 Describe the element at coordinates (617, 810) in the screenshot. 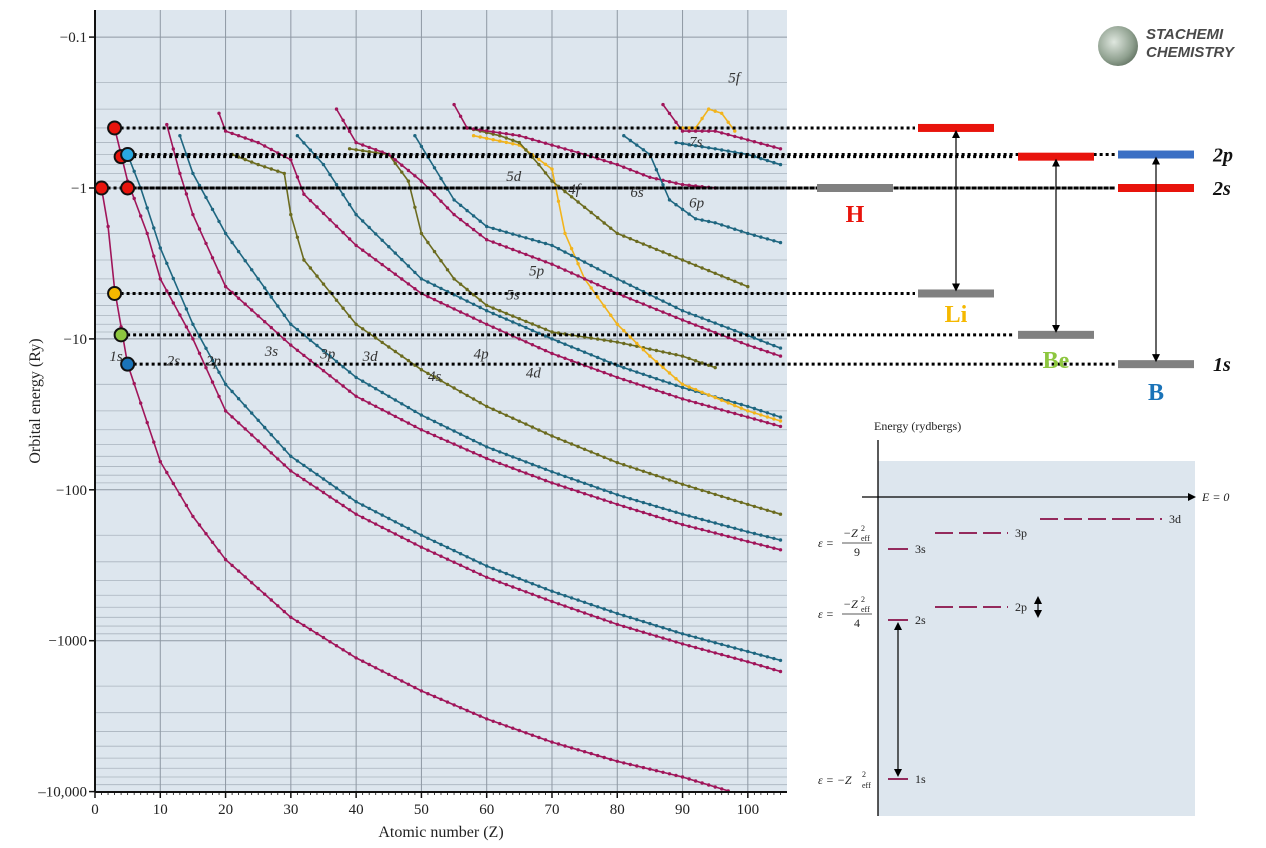

I see `x-tick-label: 80` at that location.